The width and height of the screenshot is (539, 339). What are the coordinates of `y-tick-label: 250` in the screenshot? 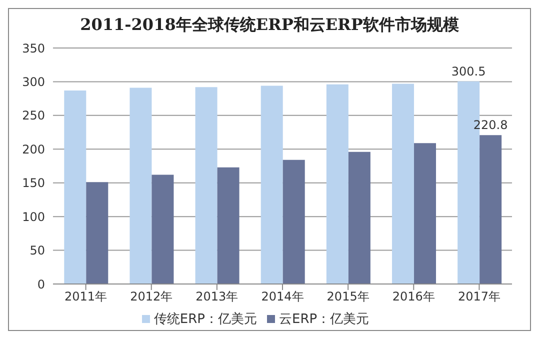 It's located at (33, 115).